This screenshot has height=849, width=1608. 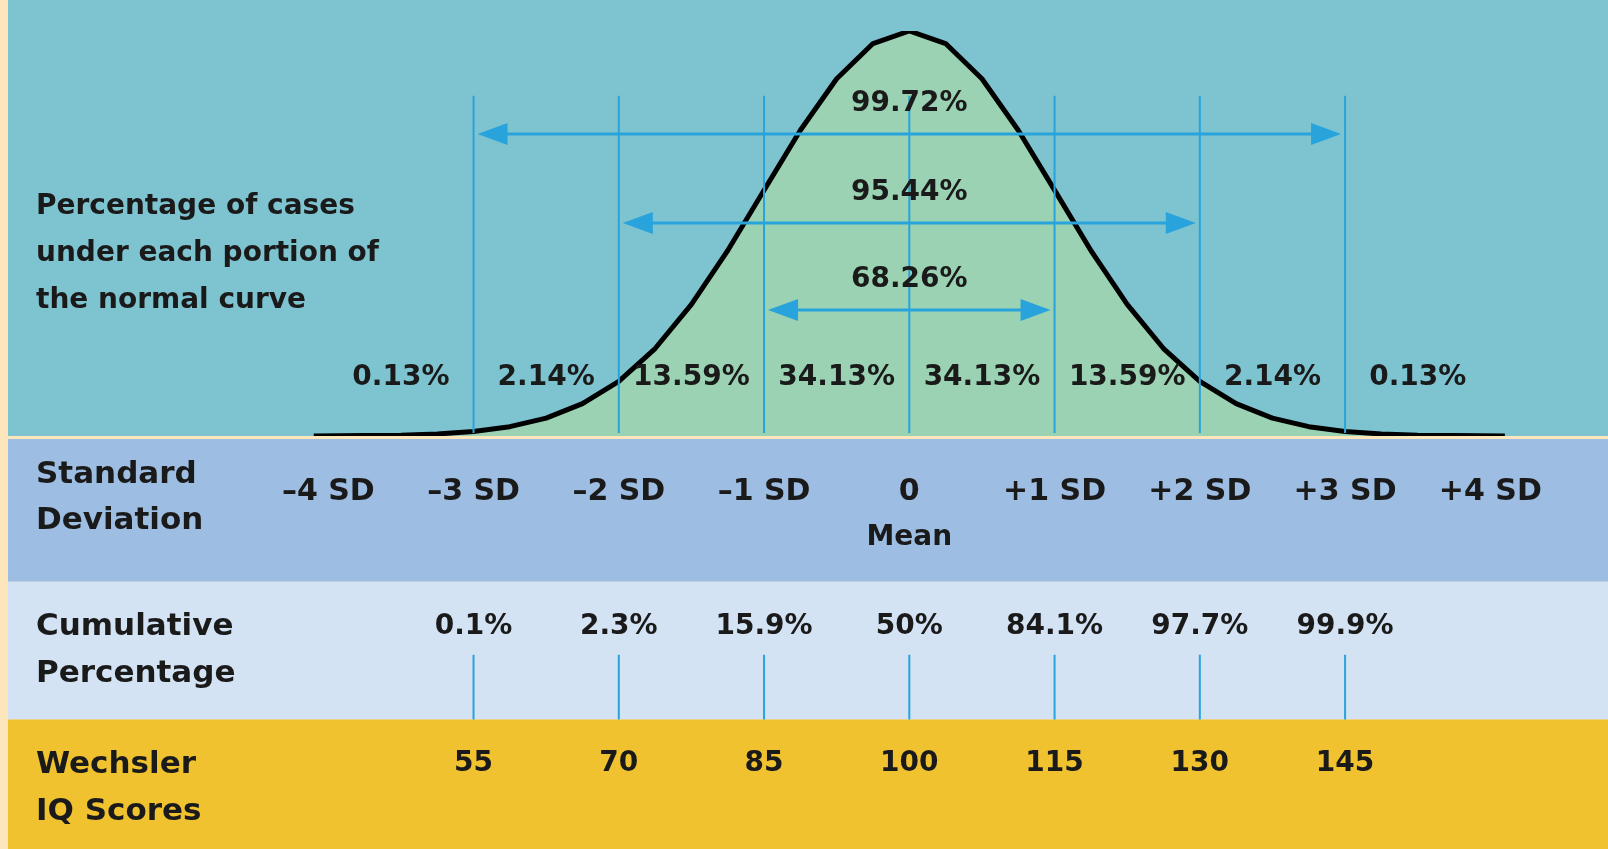 I want to click on text: 145, so click(x=1345, y=762).